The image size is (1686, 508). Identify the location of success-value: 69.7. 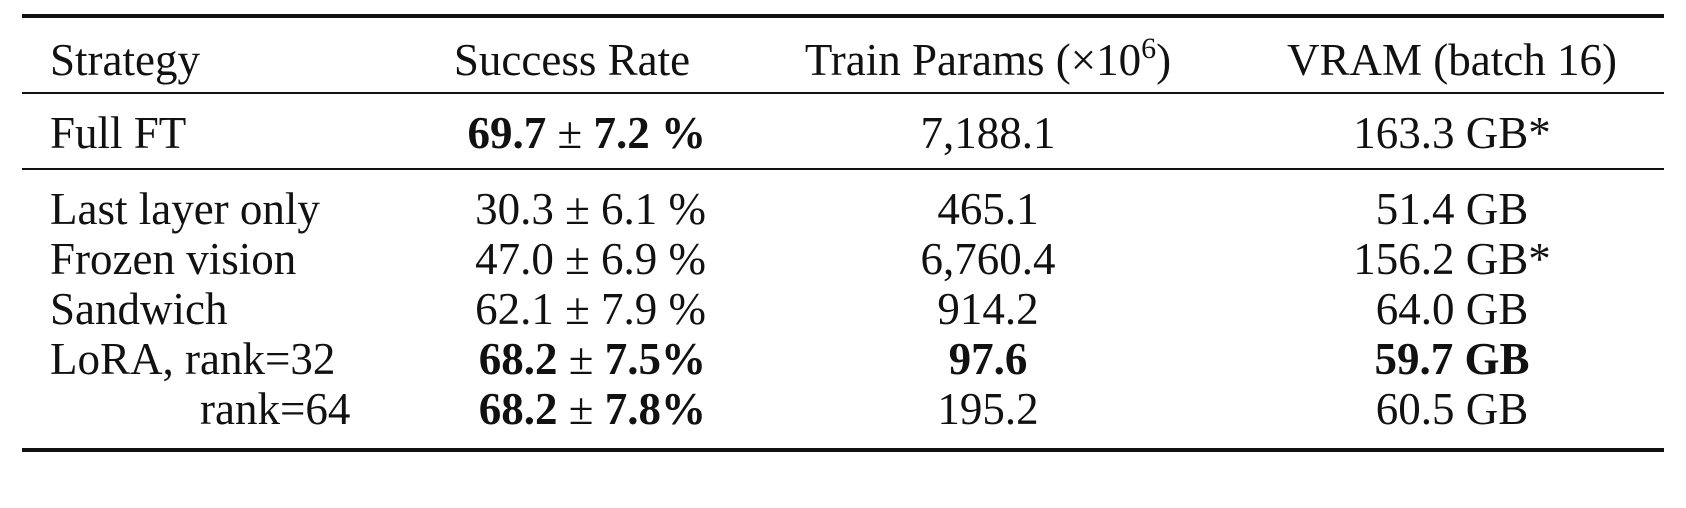
(507, 133).